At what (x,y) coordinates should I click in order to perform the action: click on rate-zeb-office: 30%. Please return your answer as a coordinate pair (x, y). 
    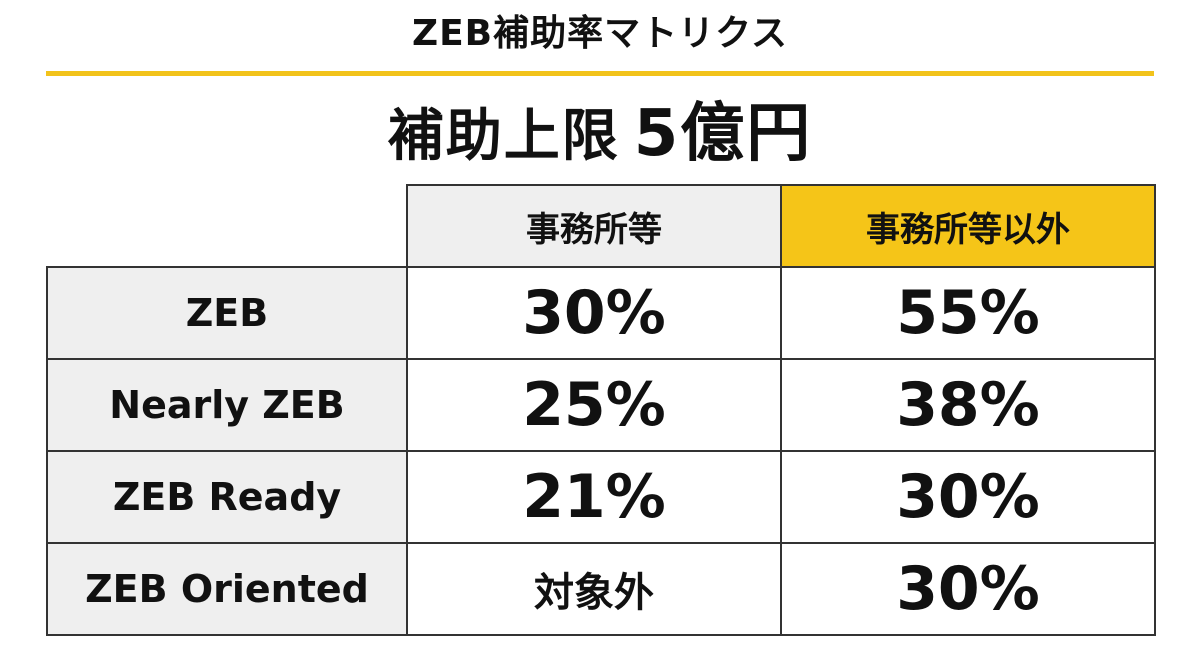
    Looking at the image, I should click on (594, 313).